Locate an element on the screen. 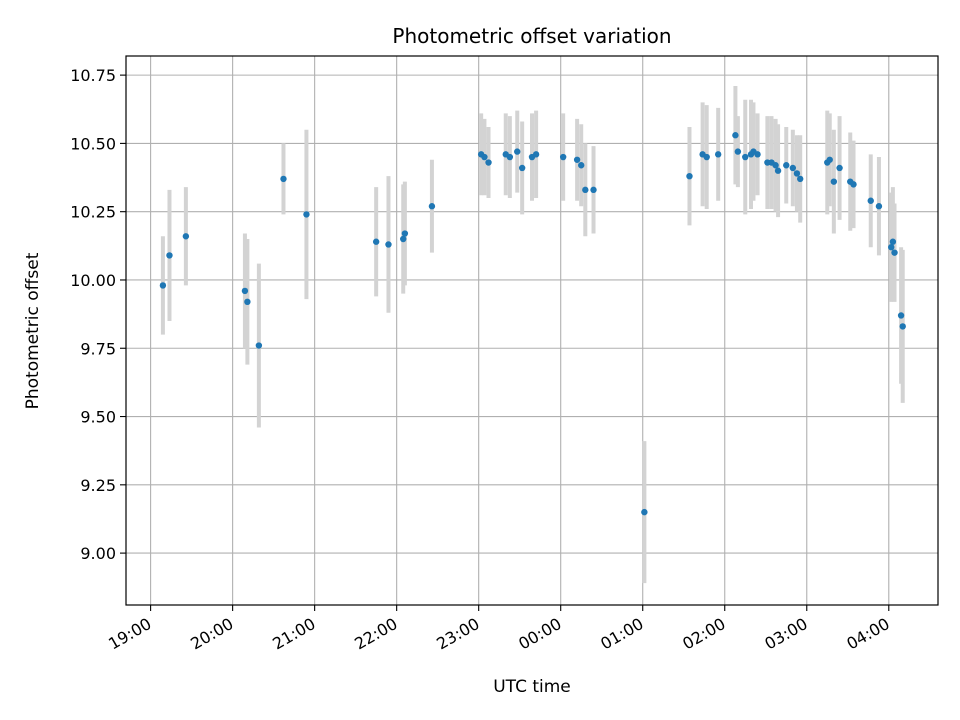 This screenshot has height=720, width=960. x-axis-title: UTC time is located at coordinates (532, 687).